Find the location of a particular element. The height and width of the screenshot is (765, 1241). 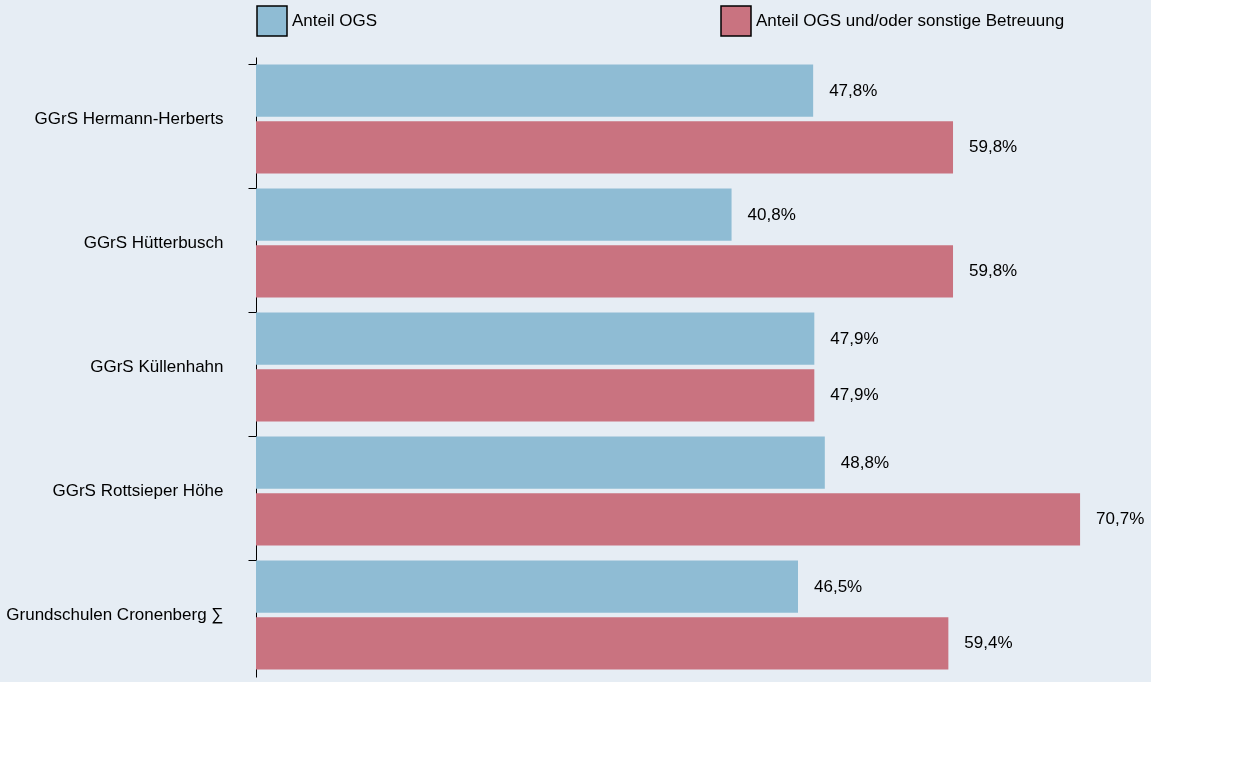

data-label: 59,4% is located at coordinates (988, 643).